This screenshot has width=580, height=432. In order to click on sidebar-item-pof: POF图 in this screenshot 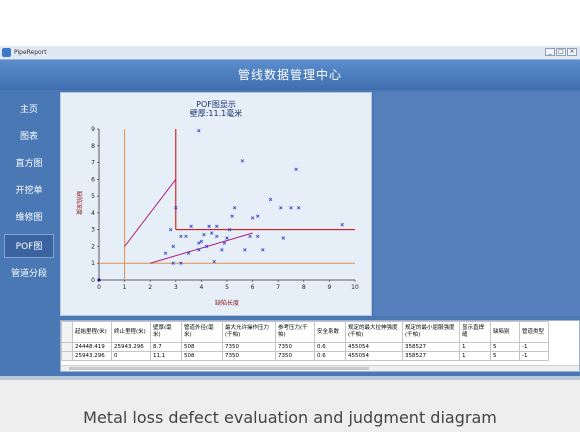, I will do `click(29, 246)`.